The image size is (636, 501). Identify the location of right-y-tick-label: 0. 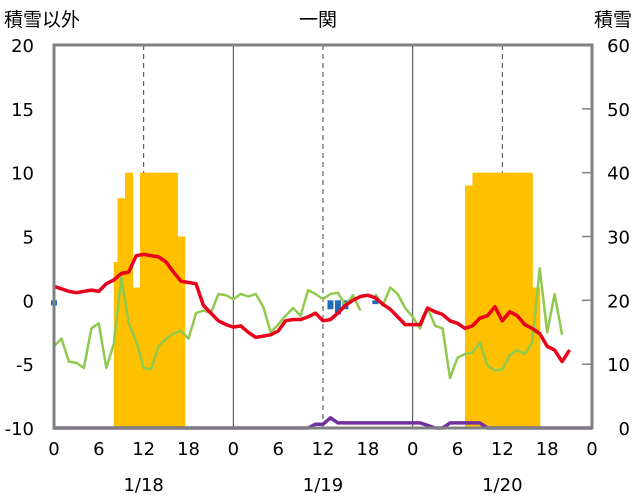
(624, 429).